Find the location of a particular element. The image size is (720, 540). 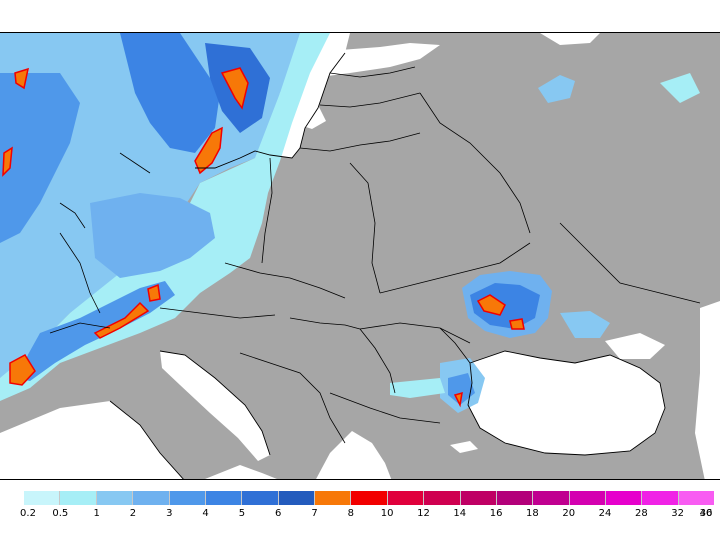

legend-label: 5 is located at coordinates (242, 513).